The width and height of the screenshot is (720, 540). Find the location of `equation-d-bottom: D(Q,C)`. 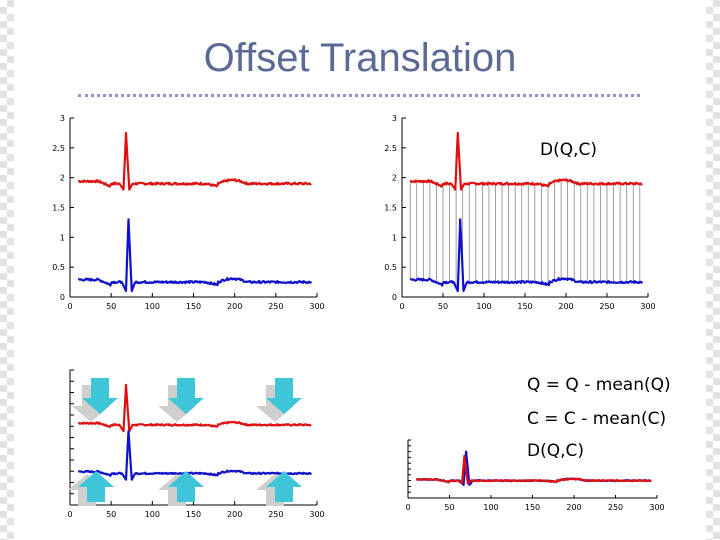

equation-d-bottom: D(Q,C) is located at coordinates (555, 451).